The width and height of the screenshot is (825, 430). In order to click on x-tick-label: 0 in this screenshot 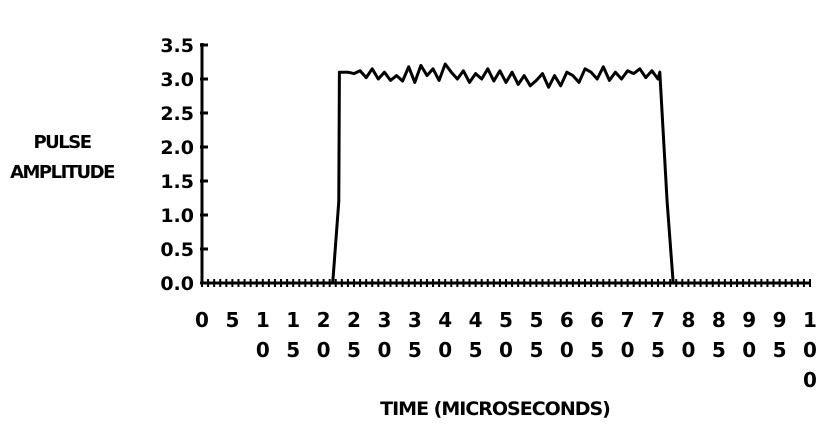, I will do `click(202, 320)`.